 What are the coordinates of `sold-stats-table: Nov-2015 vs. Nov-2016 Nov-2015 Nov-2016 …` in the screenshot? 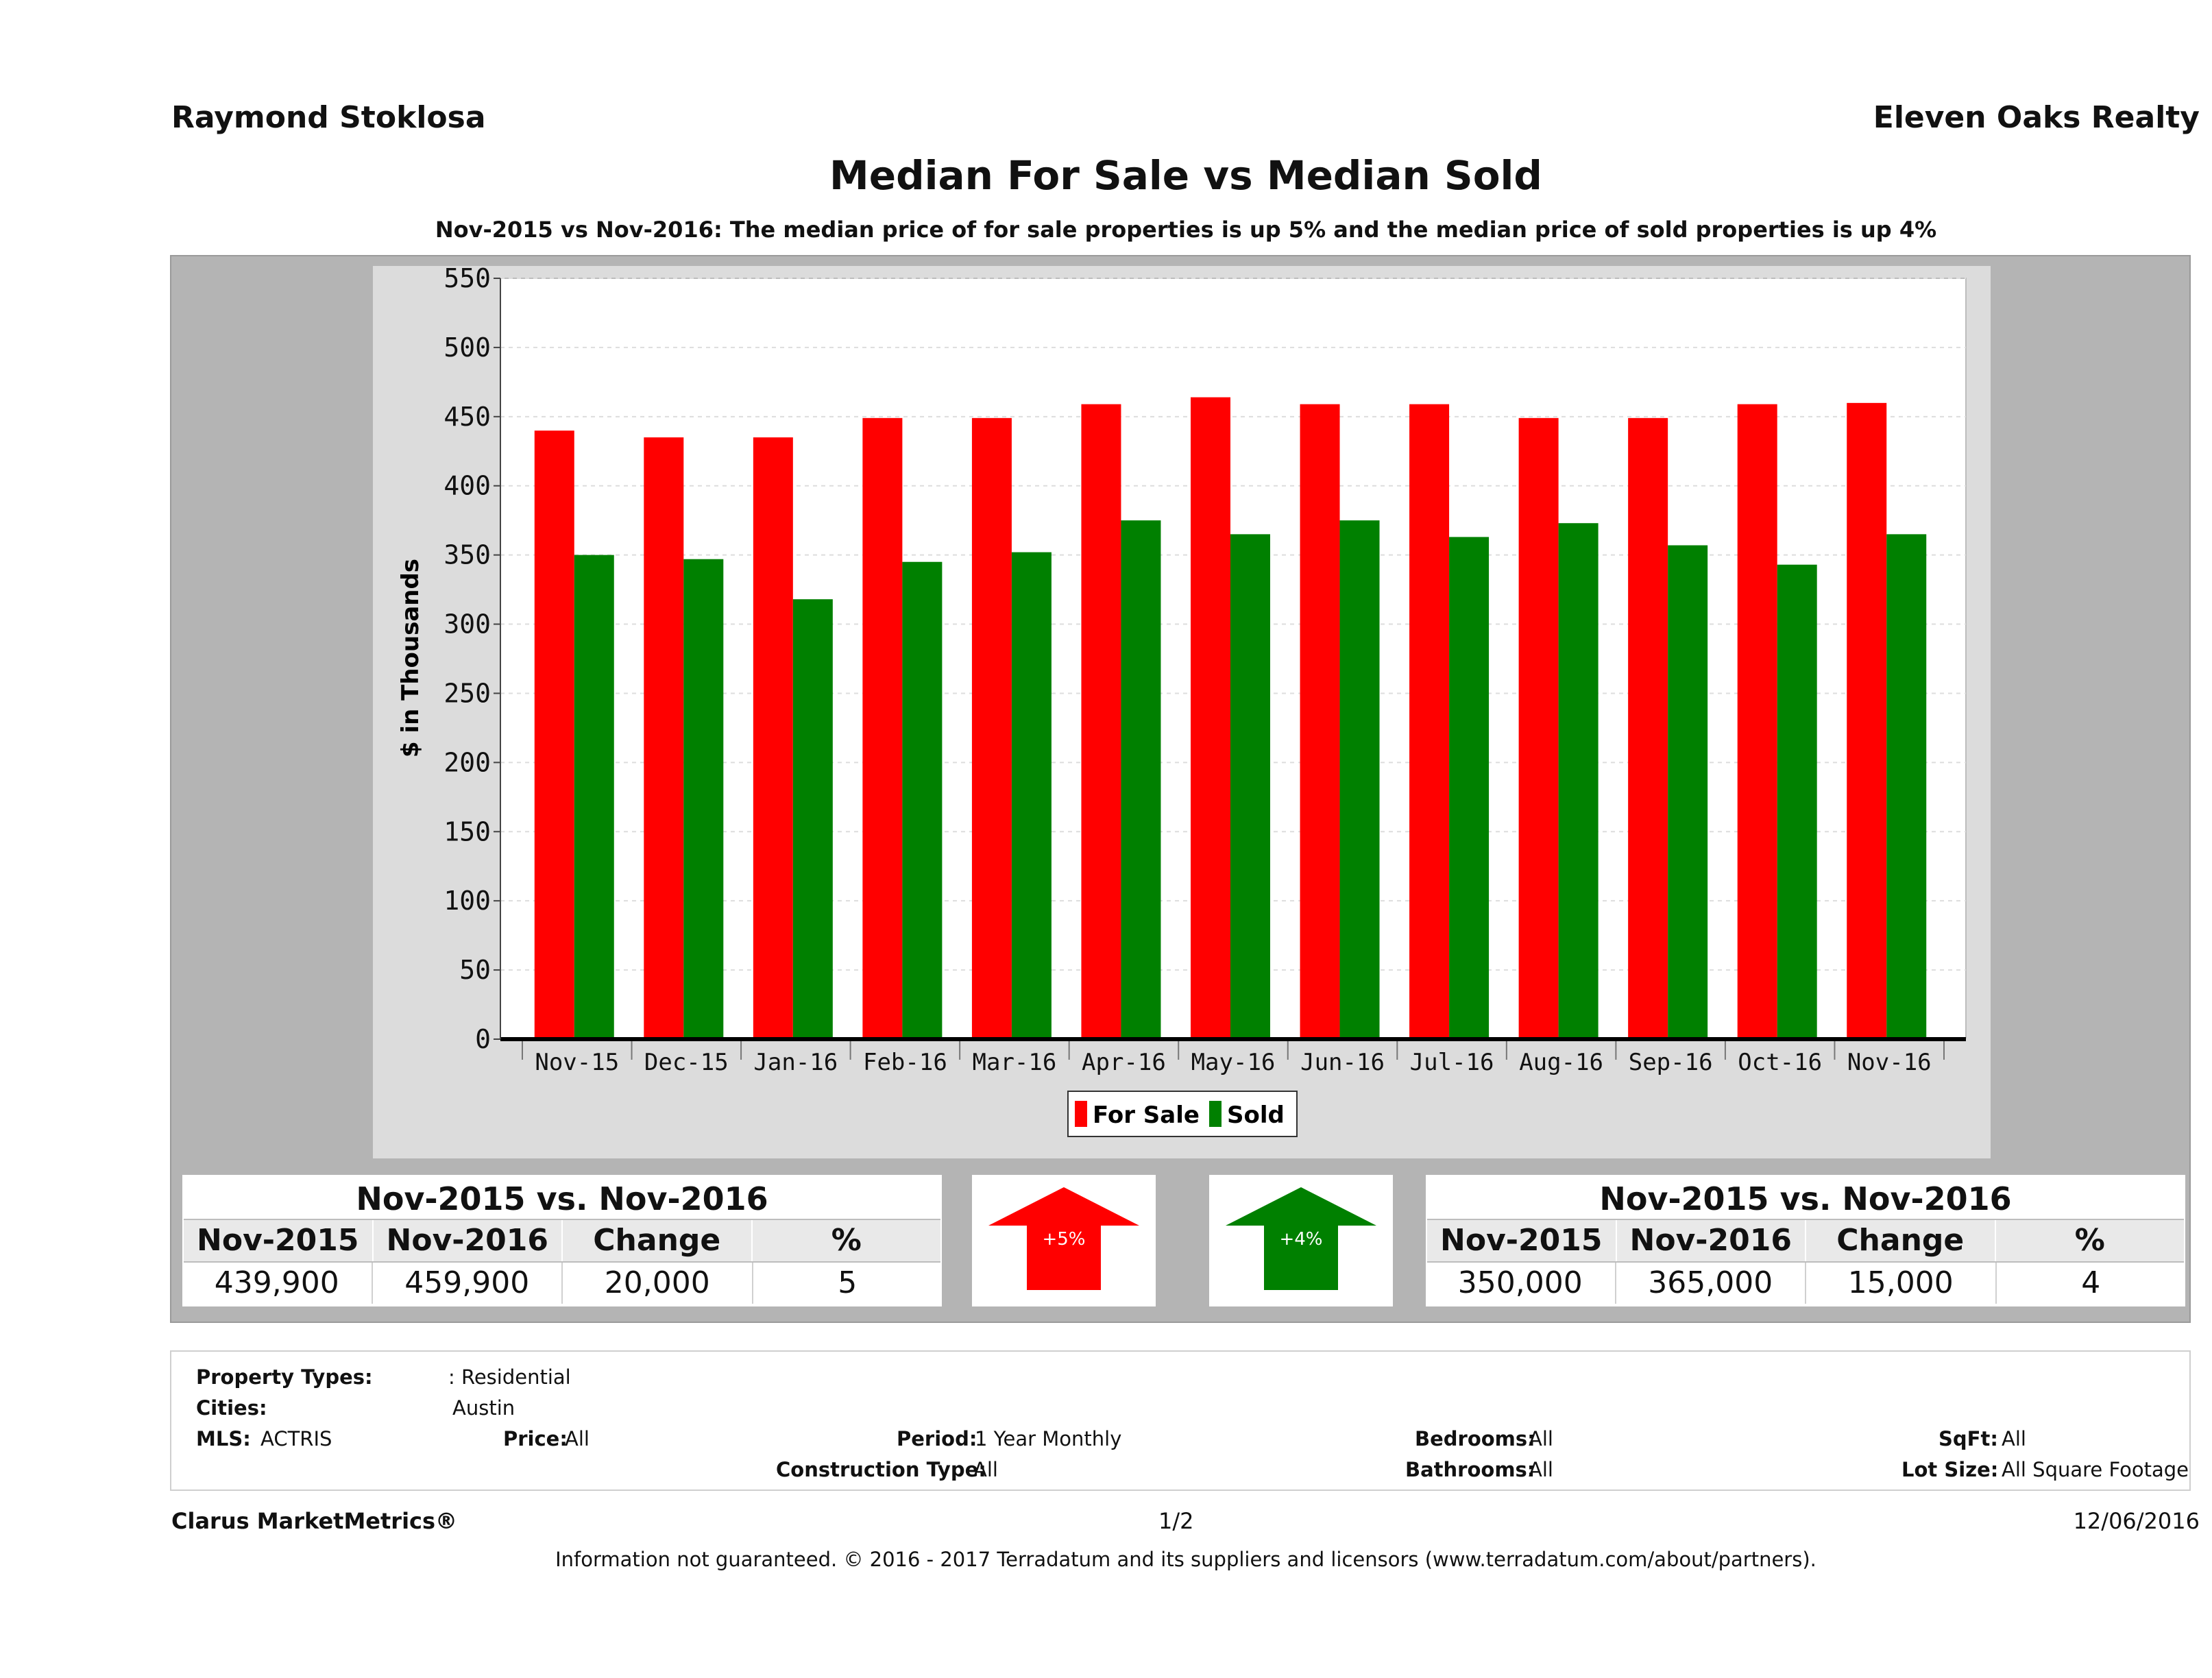 It's located at (1805, 1240).